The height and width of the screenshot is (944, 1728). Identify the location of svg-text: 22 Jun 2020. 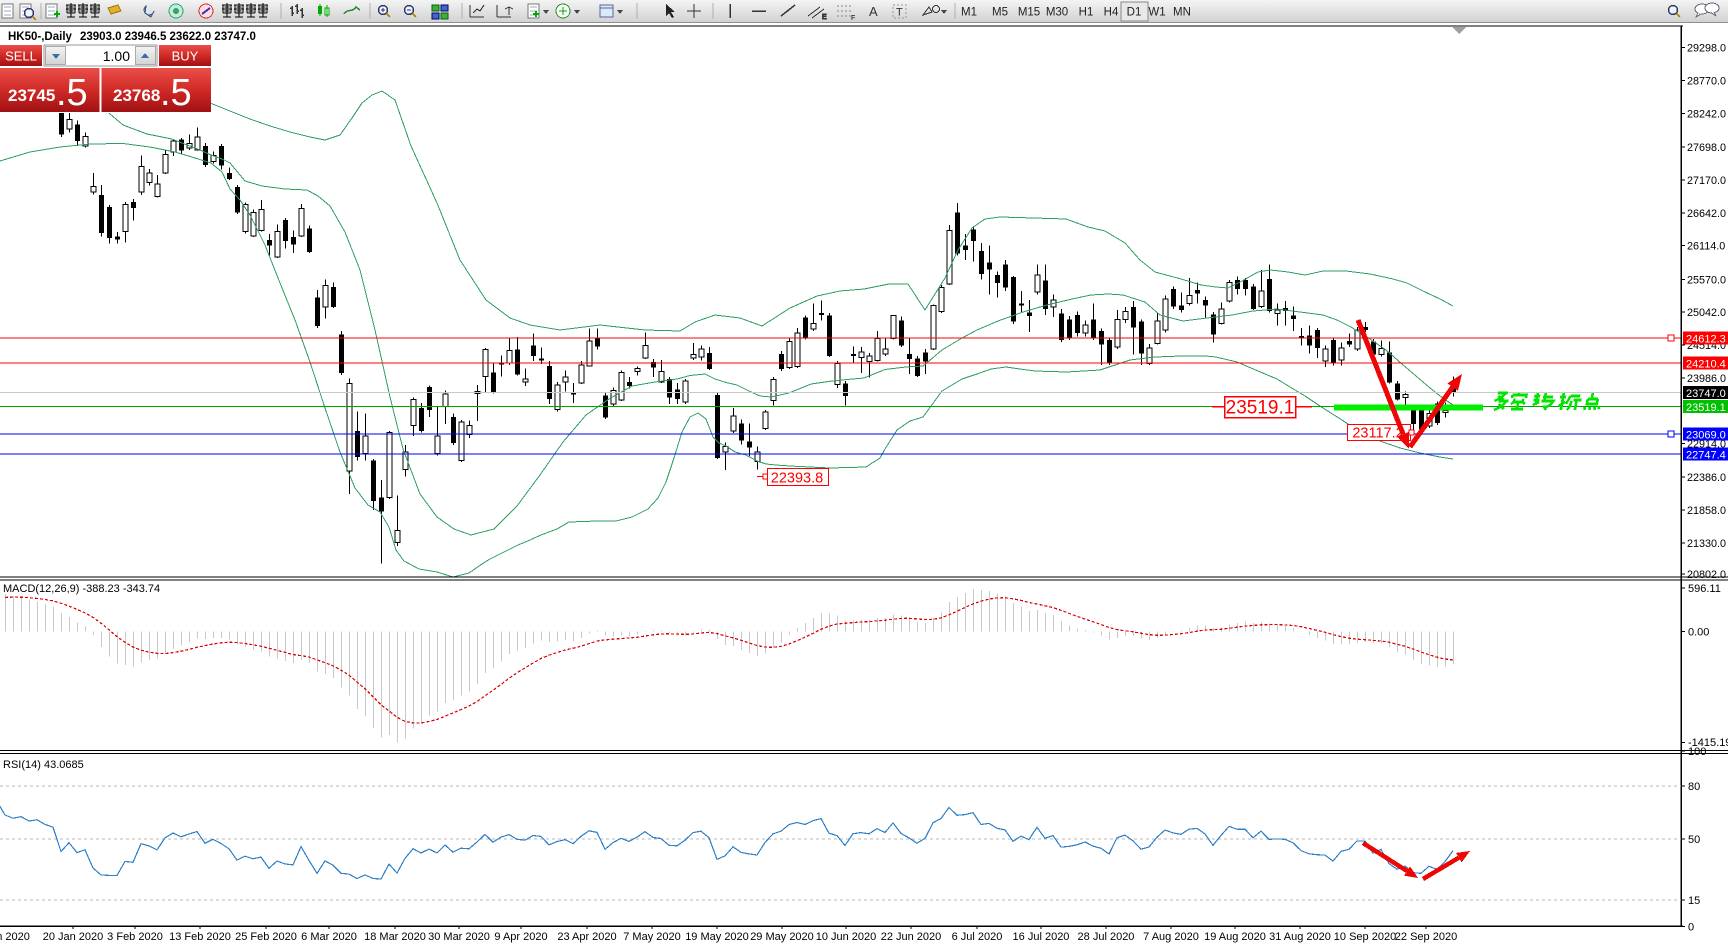
(911, 937).